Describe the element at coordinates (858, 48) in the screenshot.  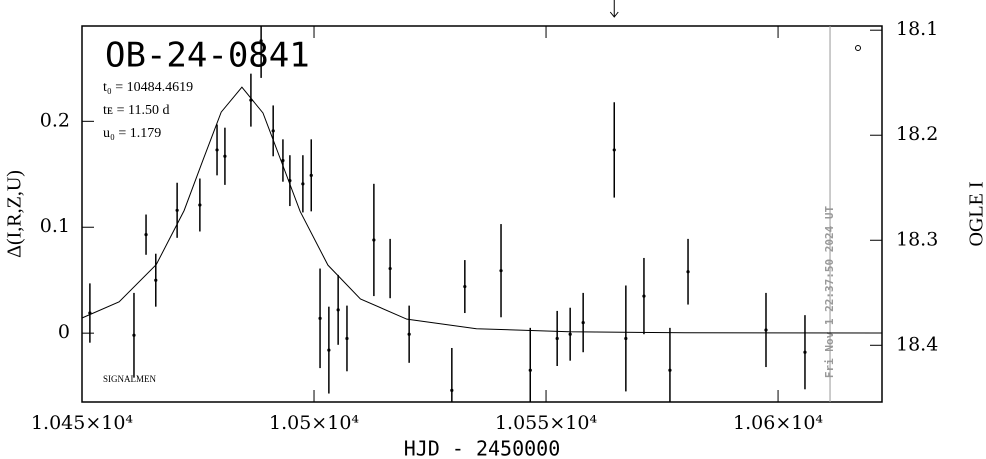
I see `symbol` at that location.